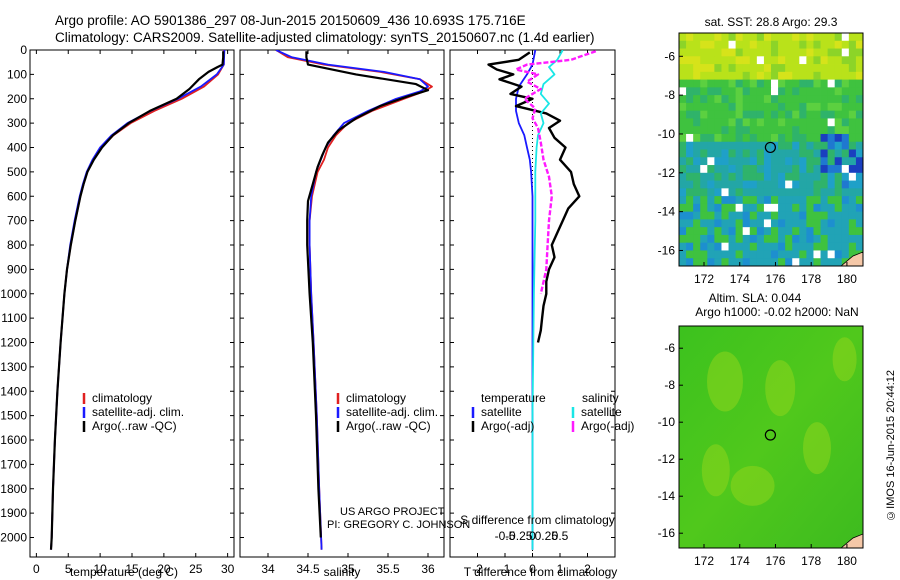  I want to click on map-y-tick-label: -6, so click(669, 348).